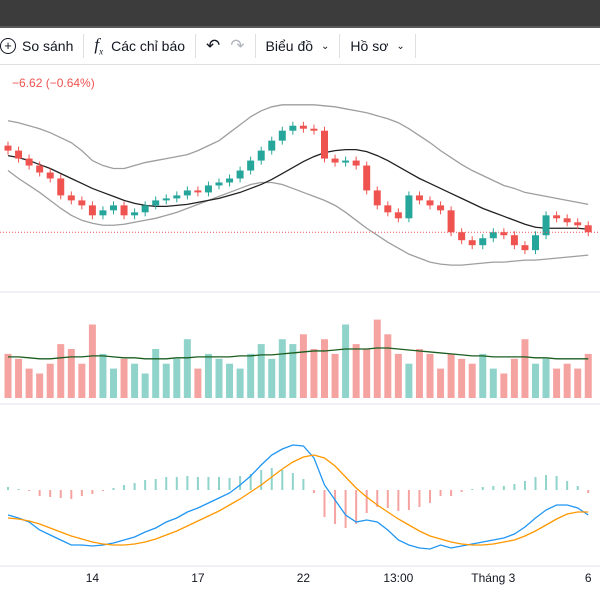 The width and height of the screenshot is (600, 600). What do you see at coordinates (298, 46) in the screenshot?
I see `chart-menu: Biểu đồ ⌄` at bounding box center [298, 46].